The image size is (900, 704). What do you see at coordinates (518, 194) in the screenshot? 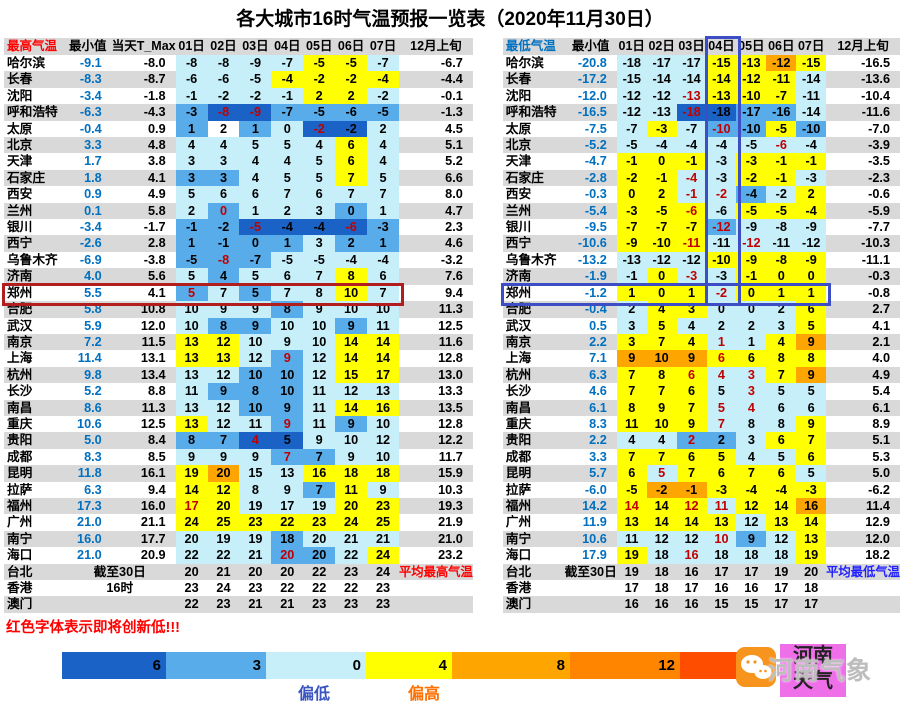
I see `city-name: 西安` at bounding box center [518, 194].